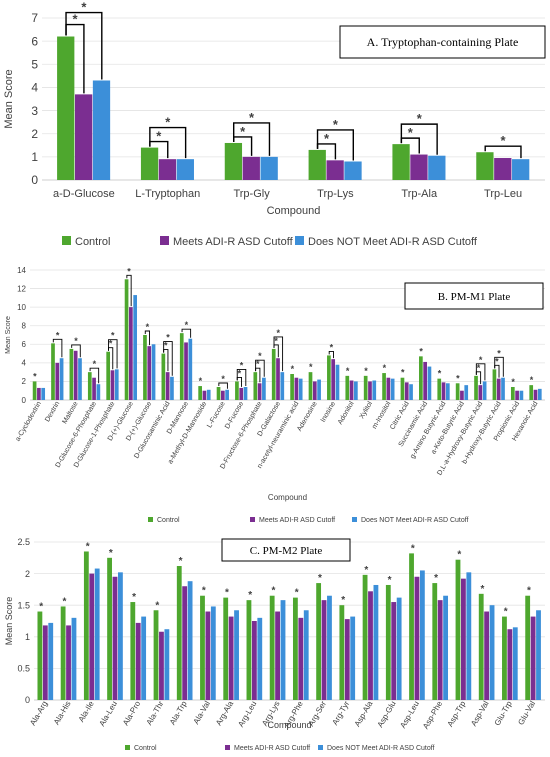 The image size is (550, 757). What do you see at coordinates (415, 520) in the screenshot?
I see `legend-label: Does NOT Meet ADI-R ASD Cutoff` at bounding box center [415, 520].